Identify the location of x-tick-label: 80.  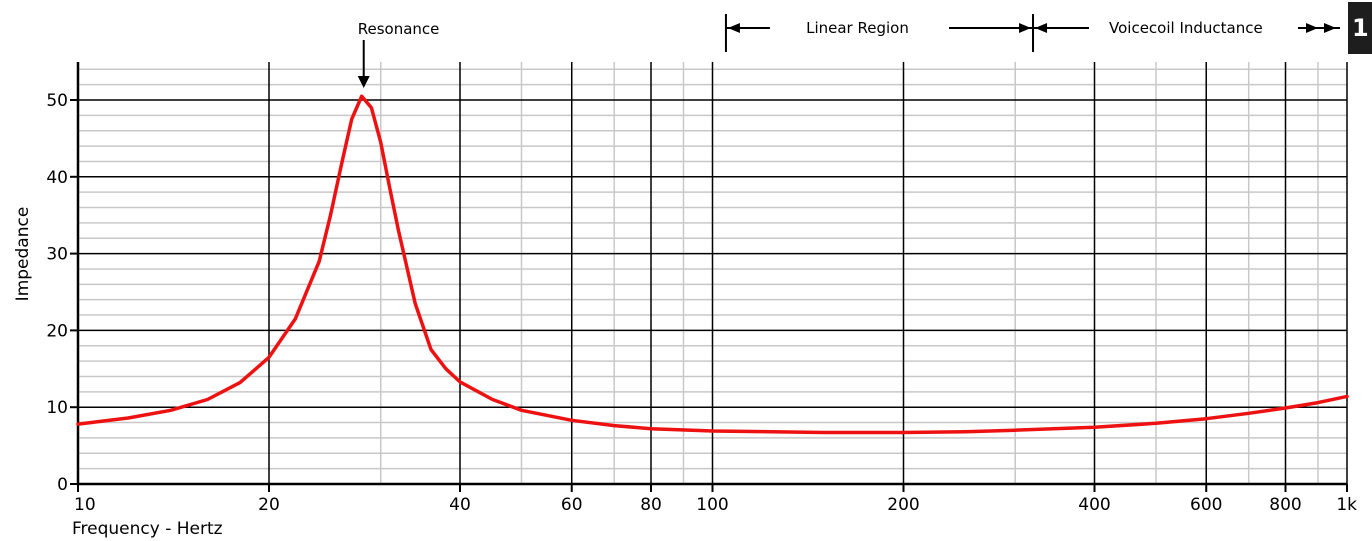
(651, 505).